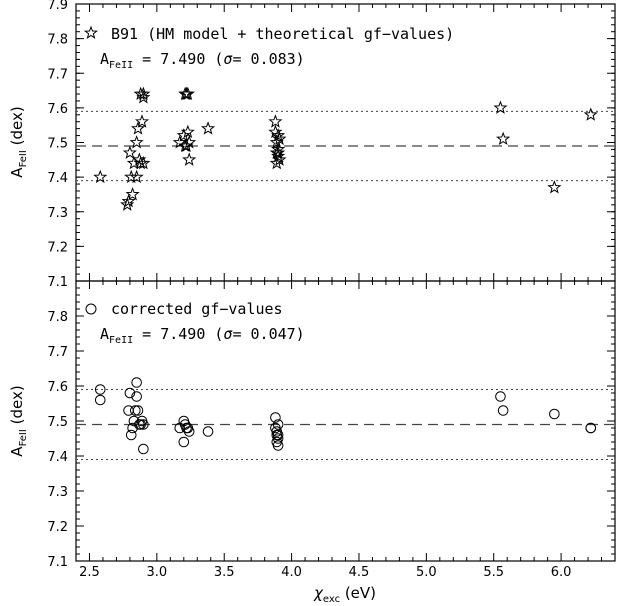 The image size is (621, 606). I want to click on bottom-y-label-sub: FeII, so click(23, 437).